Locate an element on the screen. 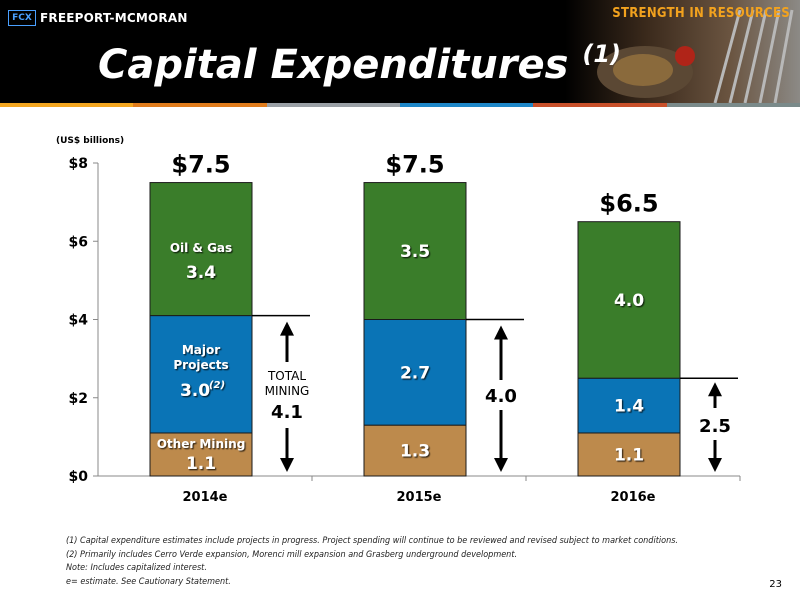  footnote-line: Note: Includes capitalized interest. is located at coordinates (136, 568).